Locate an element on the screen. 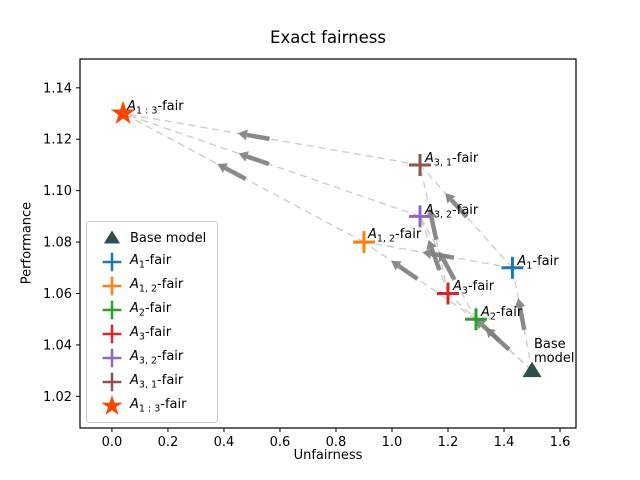 This screenshot has width=640, height=480. legend-item-a3: A3-fair is located at coordinates (154, 334).